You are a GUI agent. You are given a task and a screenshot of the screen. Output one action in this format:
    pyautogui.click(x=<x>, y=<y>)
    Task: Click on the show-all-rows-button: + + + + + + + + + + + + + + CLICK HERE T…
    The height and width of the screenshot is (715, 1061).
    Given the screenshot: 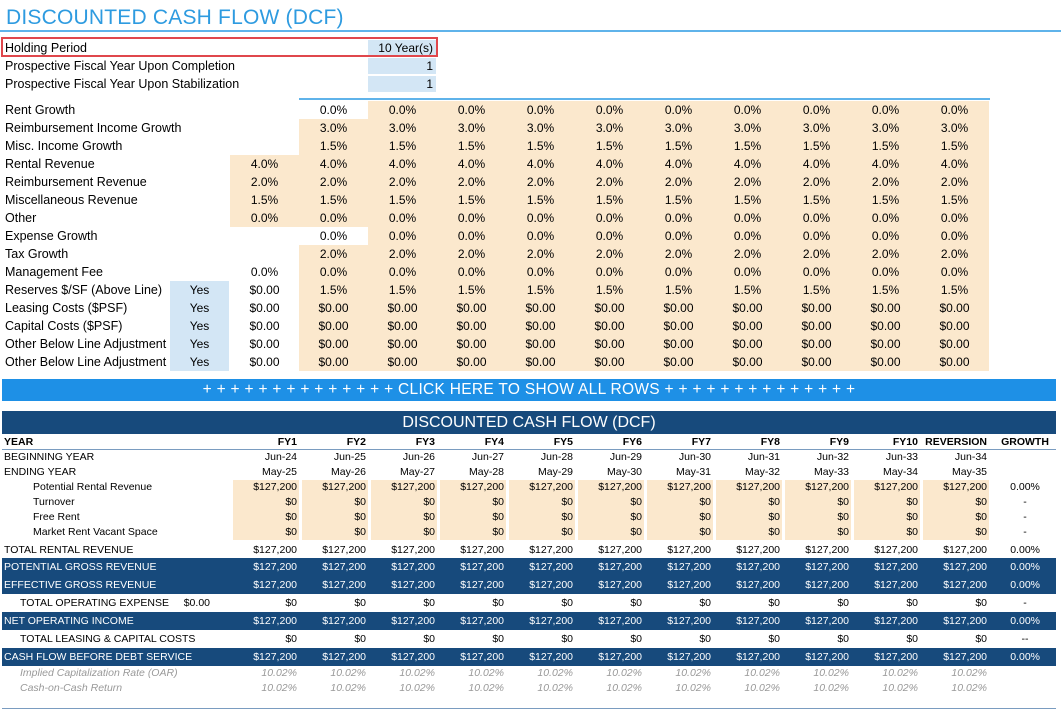 What is the action you would take?
    pyautogui.click(x=529, y=390)
    